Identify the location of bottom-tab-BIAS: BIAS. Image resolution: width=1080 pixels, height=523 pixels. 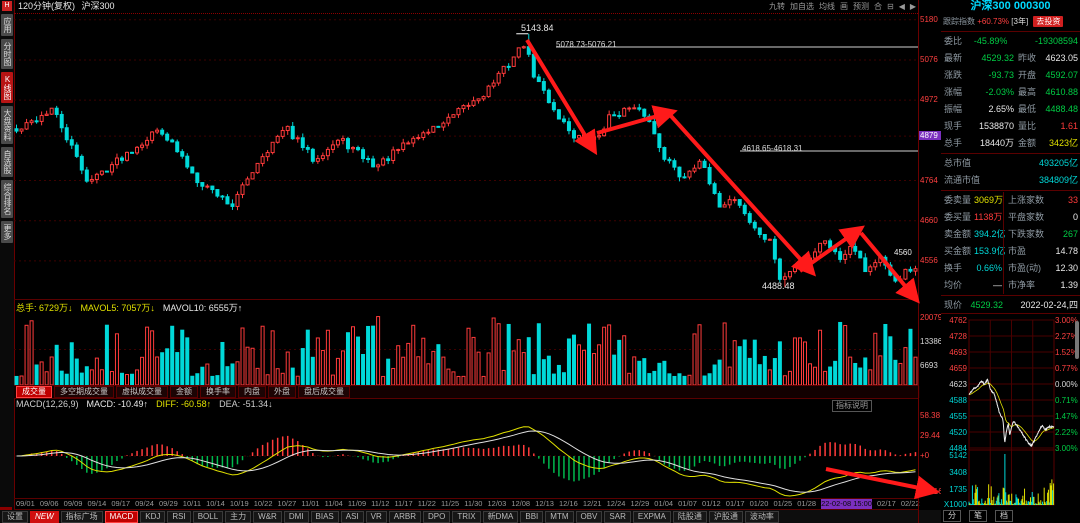
(324, 516).